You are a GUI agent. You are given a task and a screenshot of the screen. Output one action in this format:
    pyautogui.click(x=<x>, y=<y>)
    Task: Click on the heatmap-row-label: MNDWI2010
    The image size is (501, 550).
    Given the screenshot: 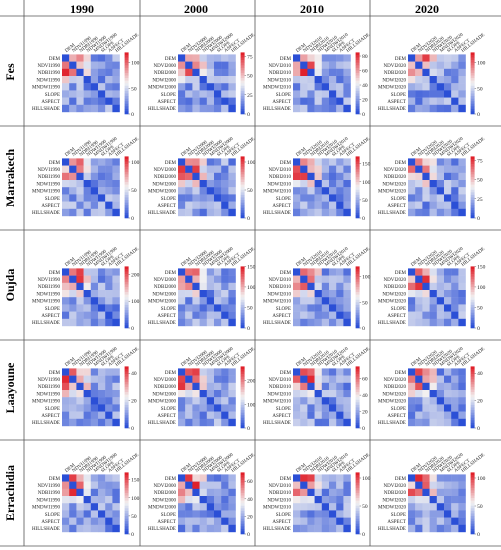 What is the action you would take?
    pyautogui.click(x=277, y=88)
    